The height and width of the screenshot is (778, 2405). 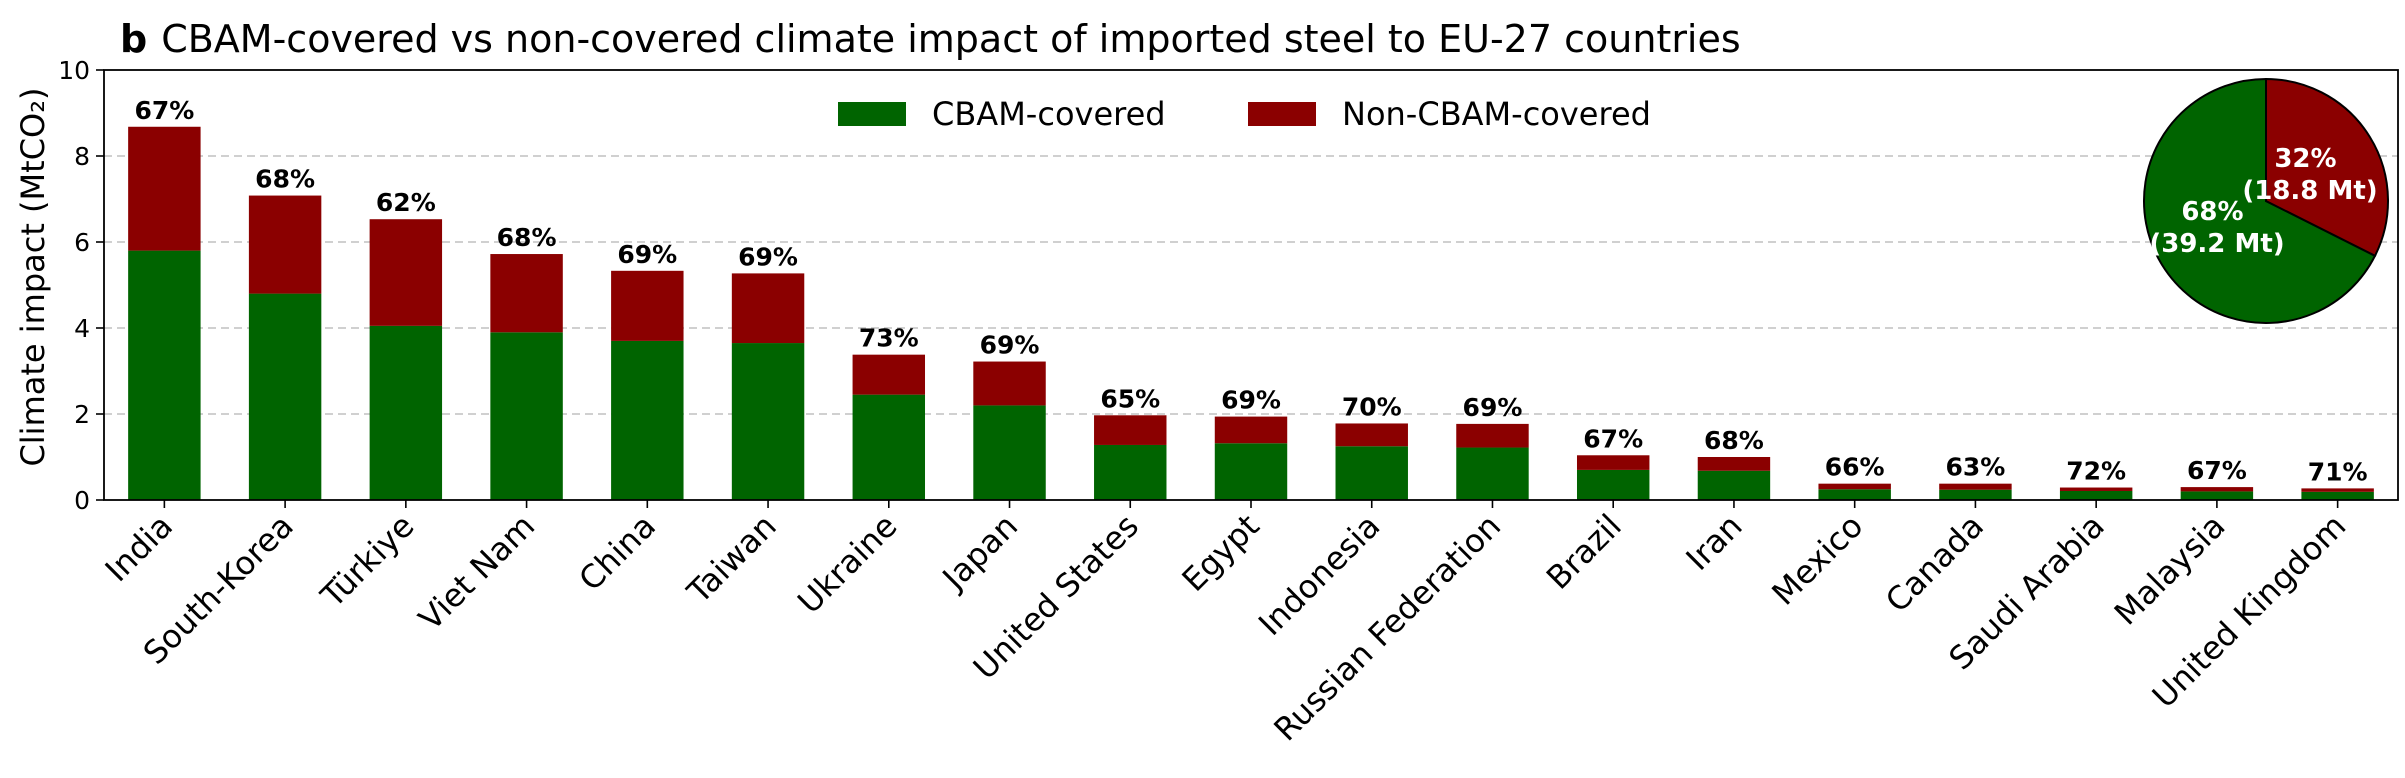 I want to click on pie-slice-non-covered, so click(x=2327, y=167).